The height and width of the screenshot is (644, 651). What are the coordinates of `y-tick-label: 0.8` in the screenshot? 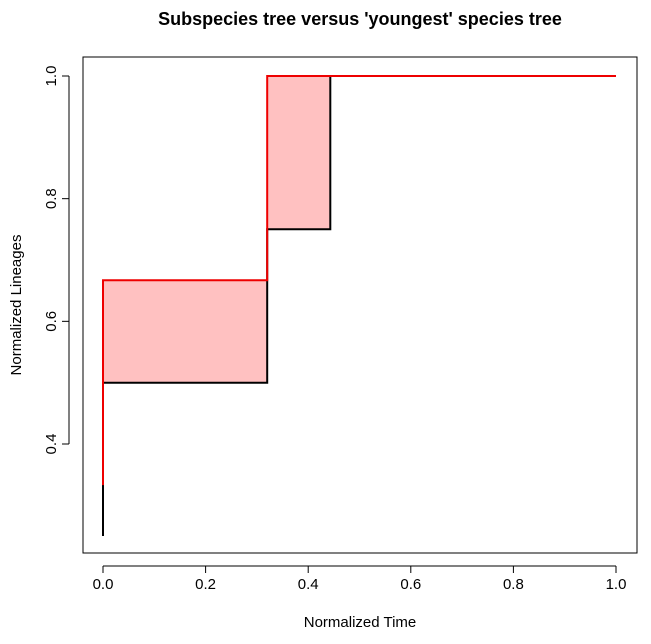 It's located at (51, 198).